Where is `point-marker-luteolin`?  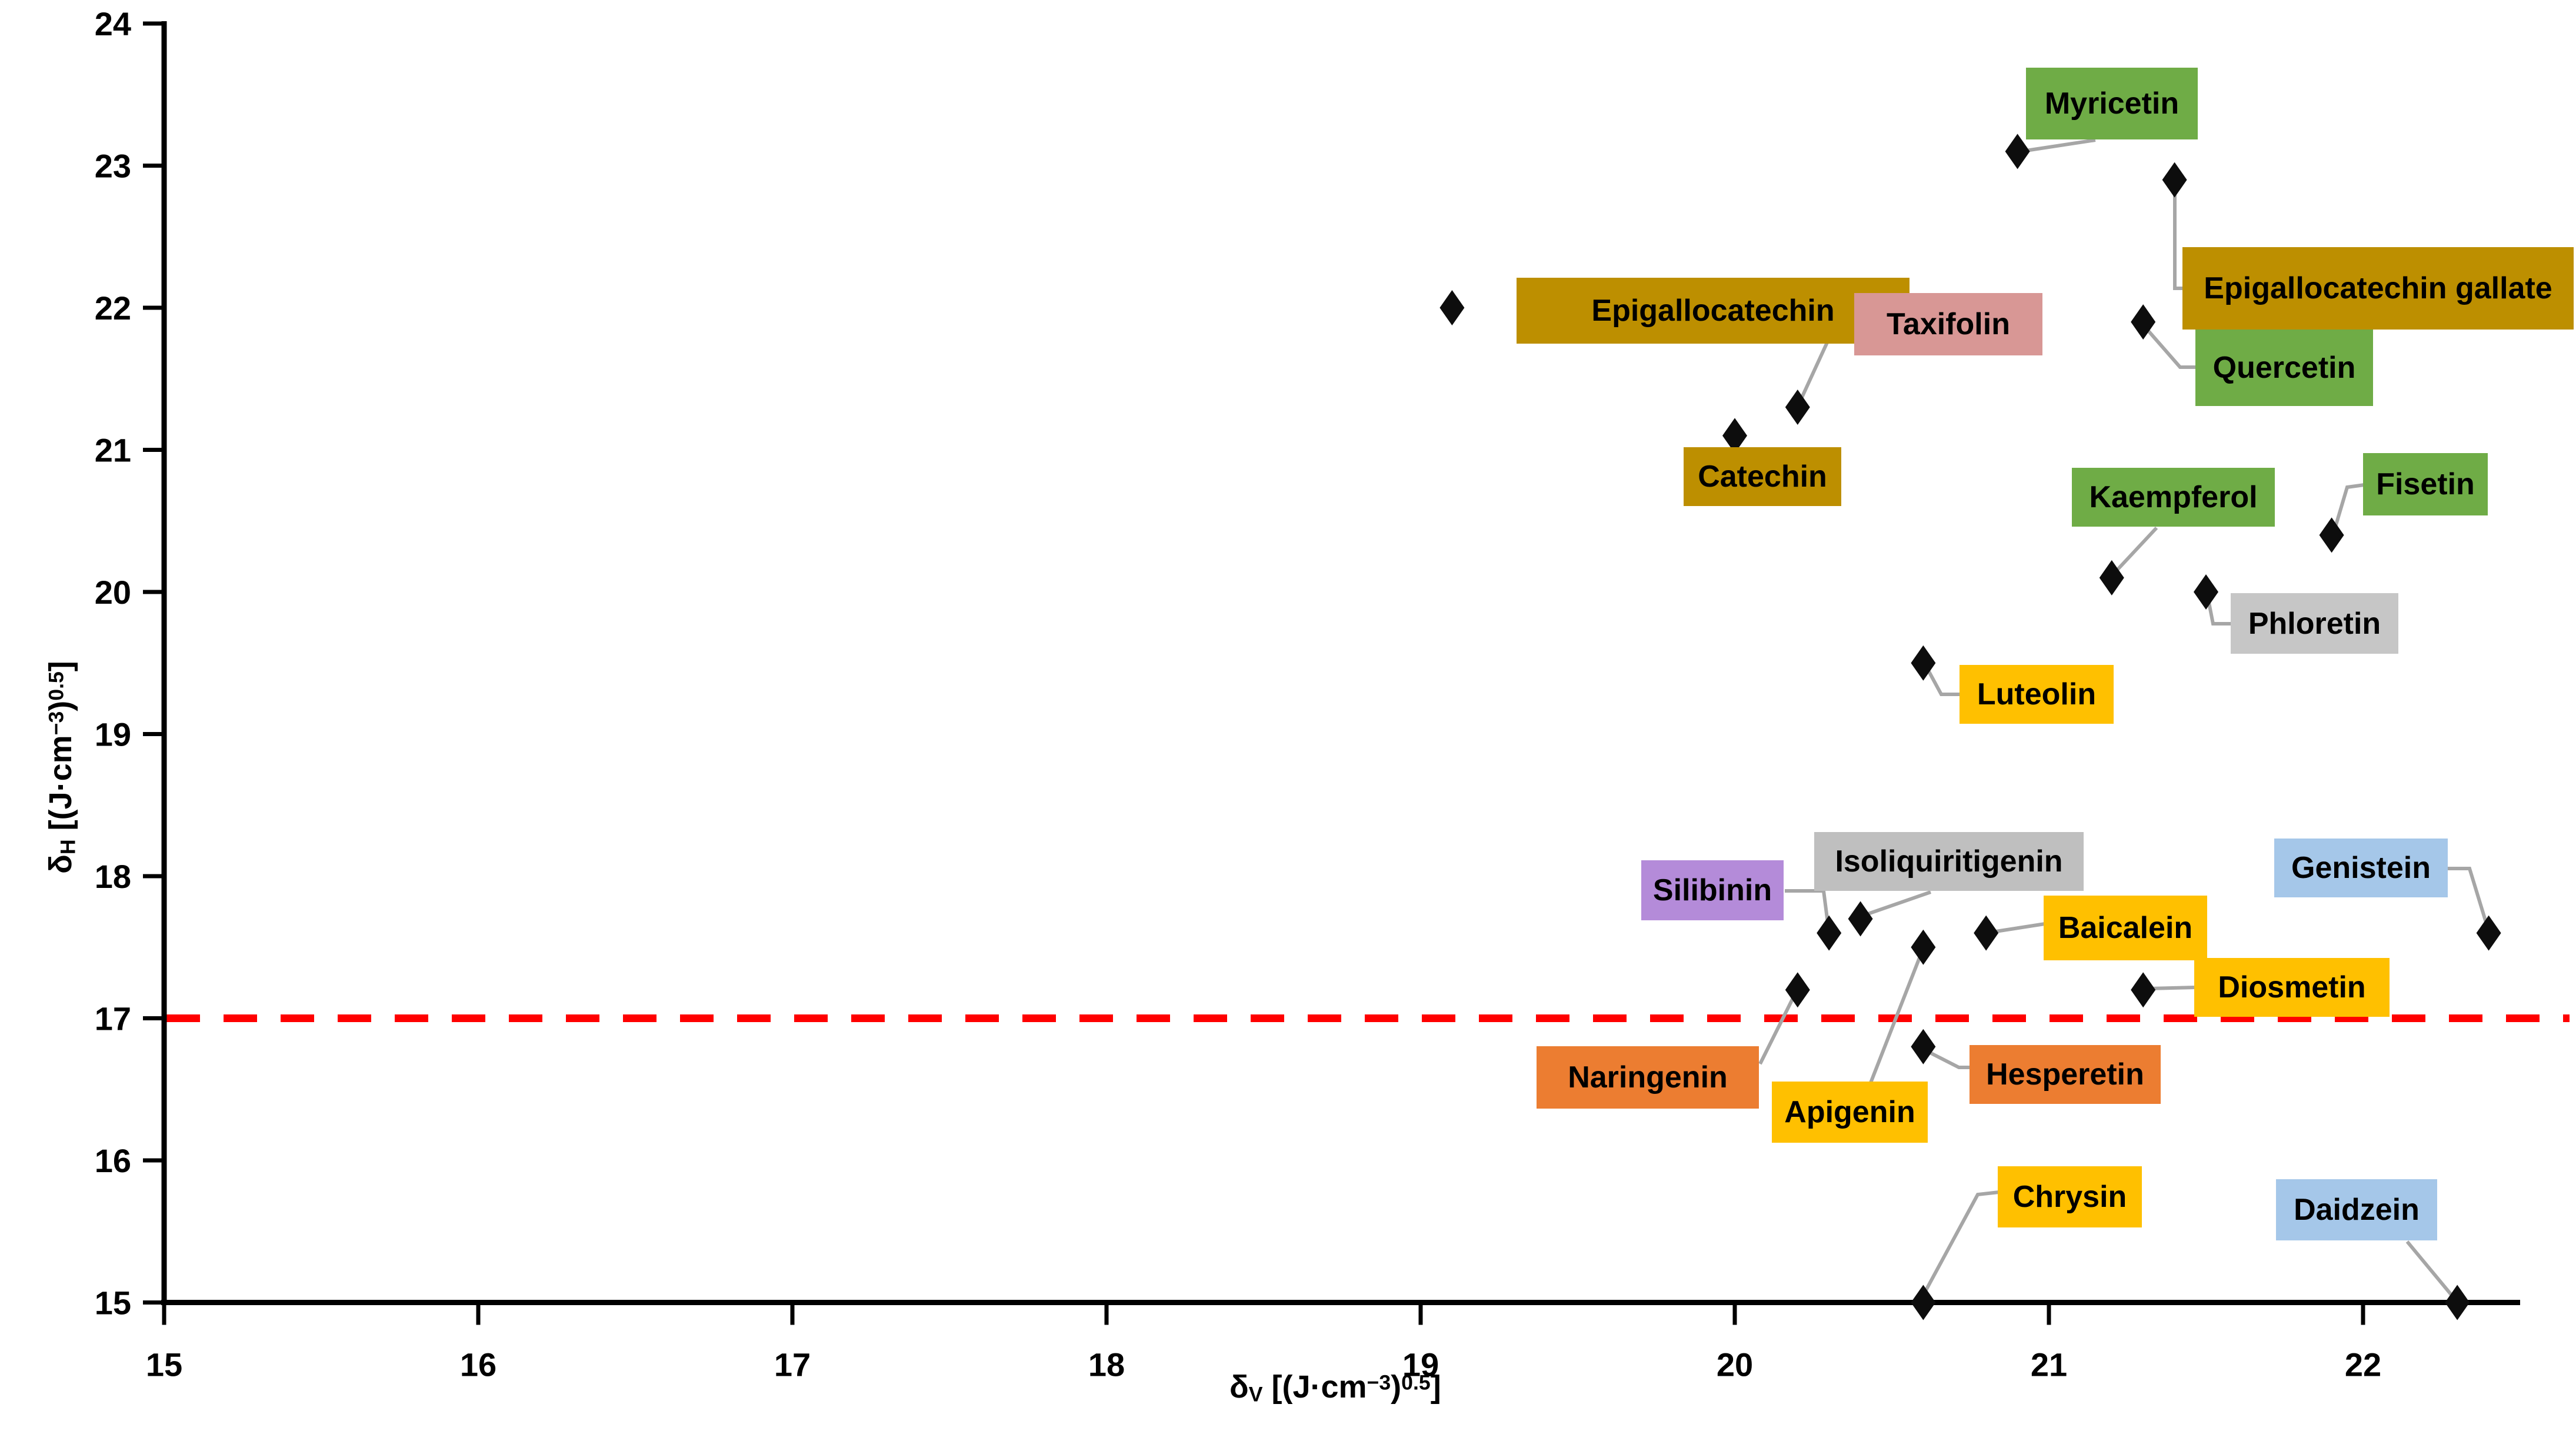
point-marker-luteolin is located at coordinates (1923, 663).